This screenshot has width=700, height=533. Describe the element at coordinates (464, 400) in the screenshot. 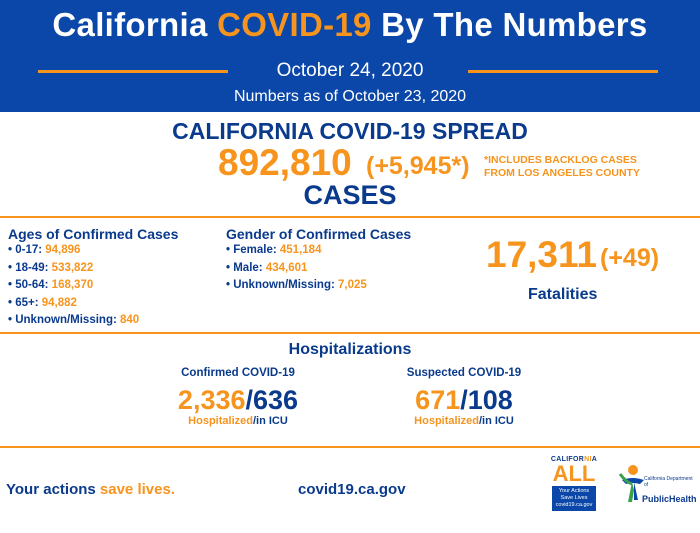

I see `suspected-numbers: 671/108` at that location.